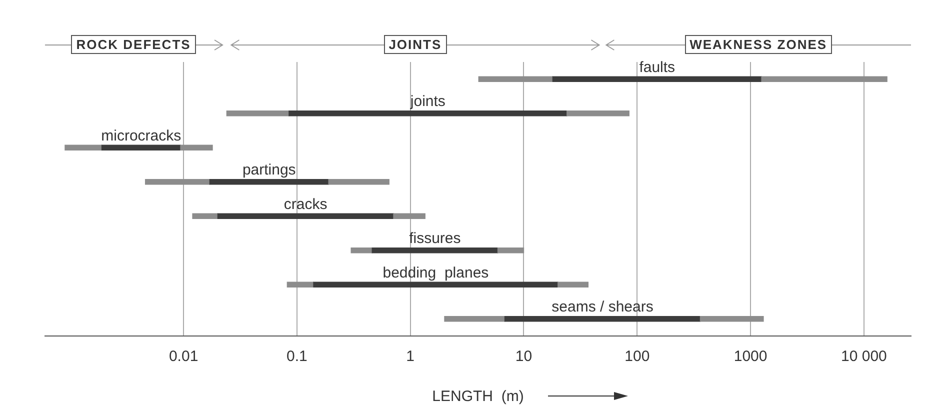 The height and width of the screenshot is (412, 927). I want to click on y-tick-label: joints, so click(427, 101).